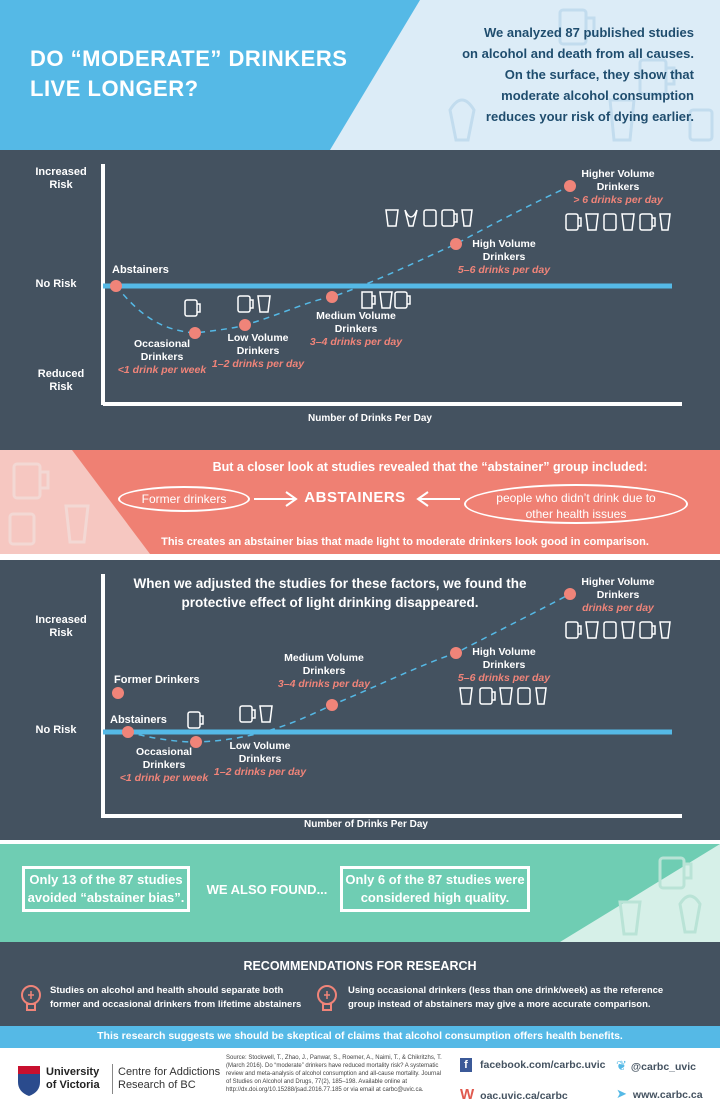 The image size is (720, 1112). What do you see at coordinates (466, 1065) in the screenshot?
I see `facebook-icon: f` at bounding box center [466, 1065].